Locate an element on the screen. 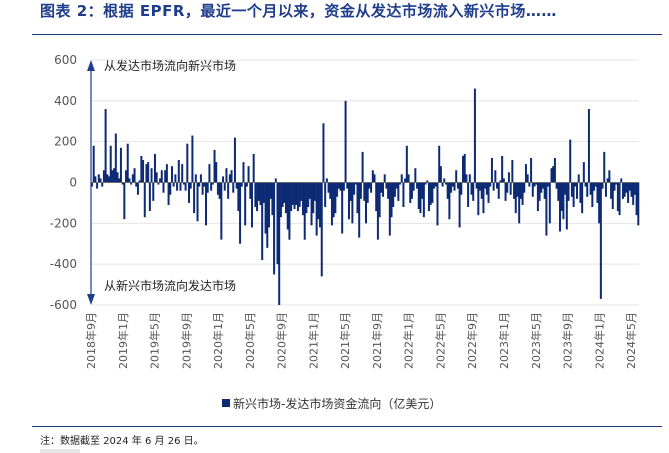 This screenshot has height=453, width=669. y-axis-tick-labels: 600 400 200 0 -200 -400 -600 is located at coordinates (63, 182).